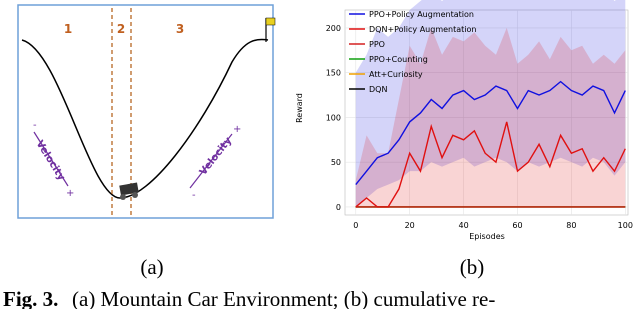  I want to click on y-tick-label: 200, so click(333, 28).